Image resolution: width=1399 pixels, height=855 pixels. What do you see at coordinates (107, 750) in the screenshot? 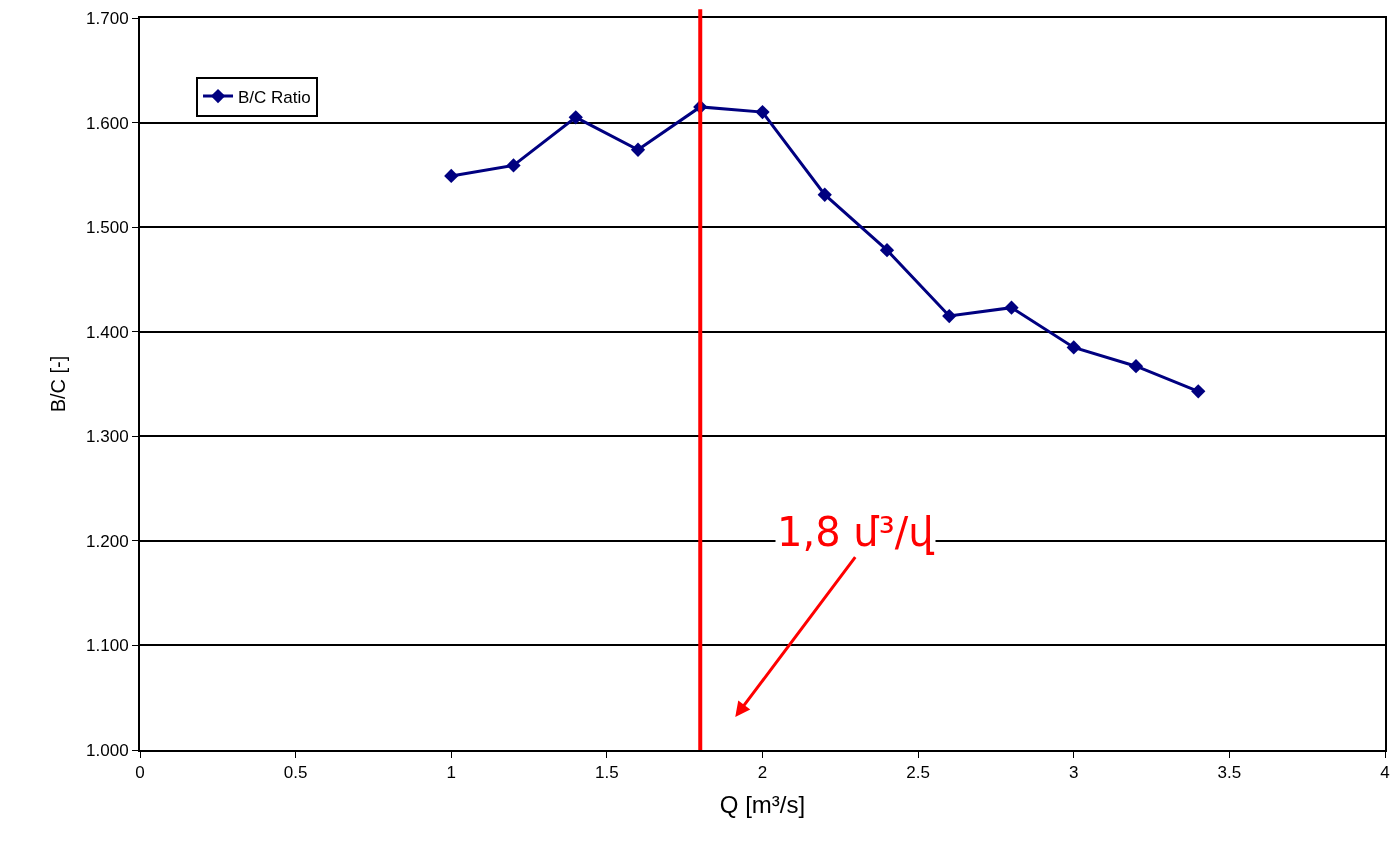
I see `y-tick-label: 1.000` at bounding box center [107, 750].